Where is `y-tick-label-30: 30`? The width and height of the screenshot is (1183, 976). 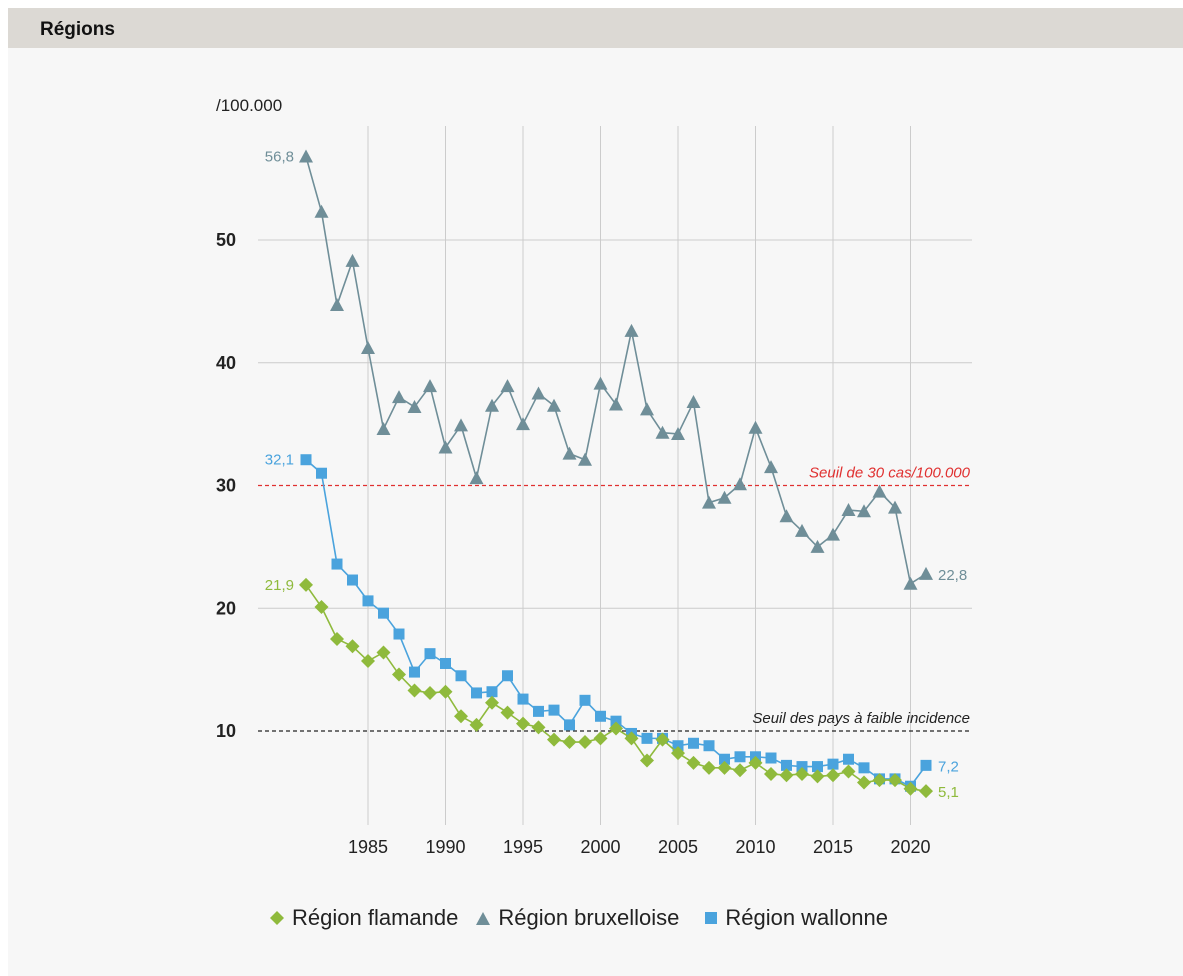 y-tick-label-30: 30 is located at coordinates (226, 486).